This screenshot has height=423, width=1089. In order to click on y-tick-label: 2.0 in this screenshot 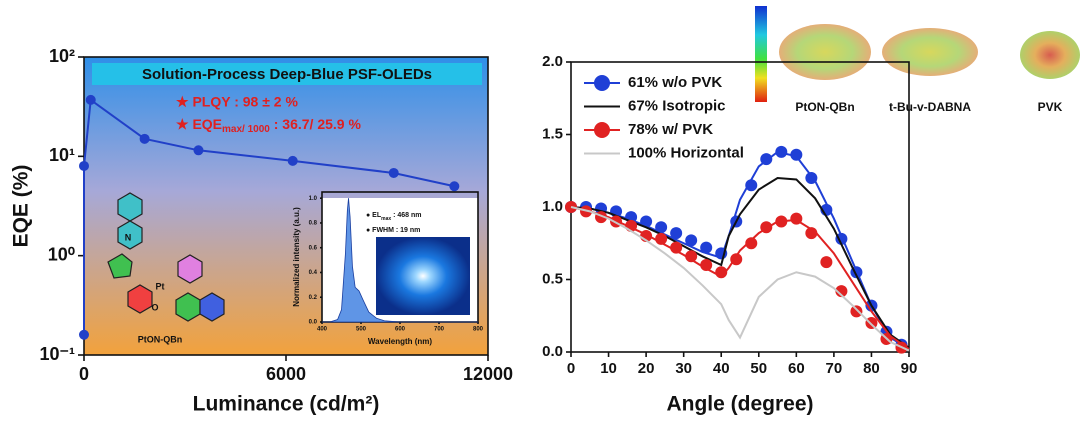, I will do `click(552, 61)`.